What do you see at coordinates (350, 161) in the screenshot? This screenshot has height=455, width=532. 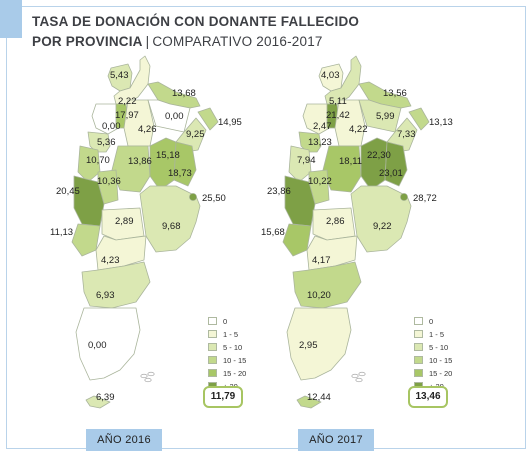 I see `value-label-cordoba: 18,11` at bounding box center [350, 161].